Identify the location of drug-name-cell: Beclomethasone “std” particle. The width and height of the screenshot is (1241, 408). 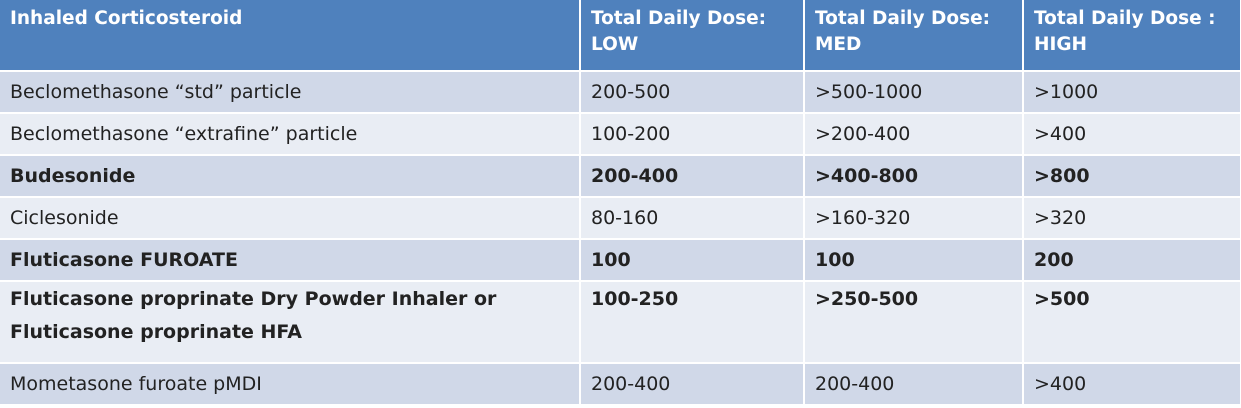
(290, 92).